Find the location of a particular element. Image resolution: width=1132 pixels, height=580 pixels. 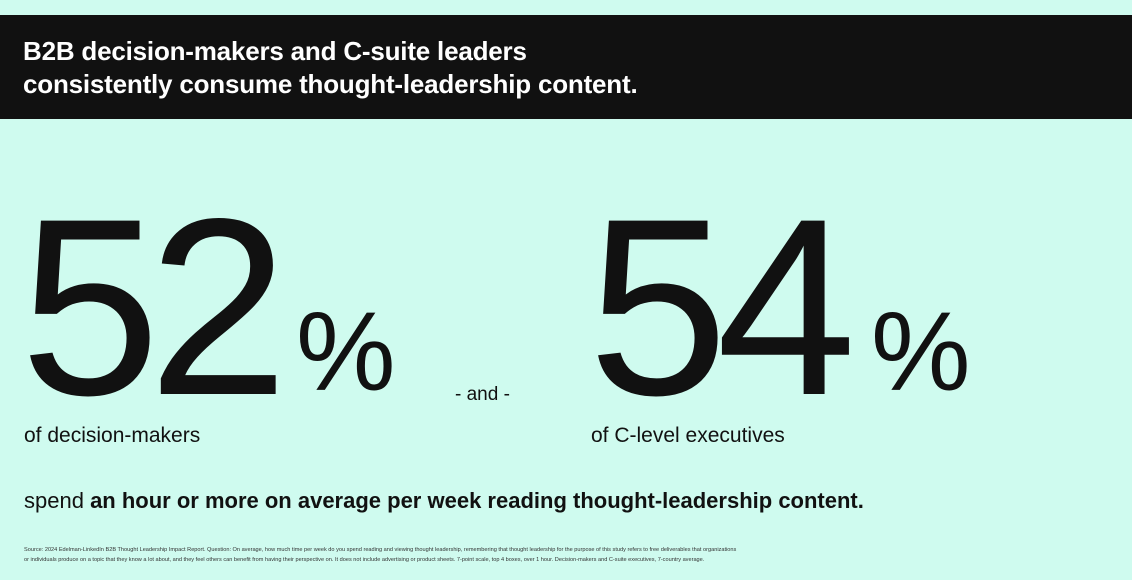

stat-number-decision-makers: 52 is located at coordinates (154, 307).